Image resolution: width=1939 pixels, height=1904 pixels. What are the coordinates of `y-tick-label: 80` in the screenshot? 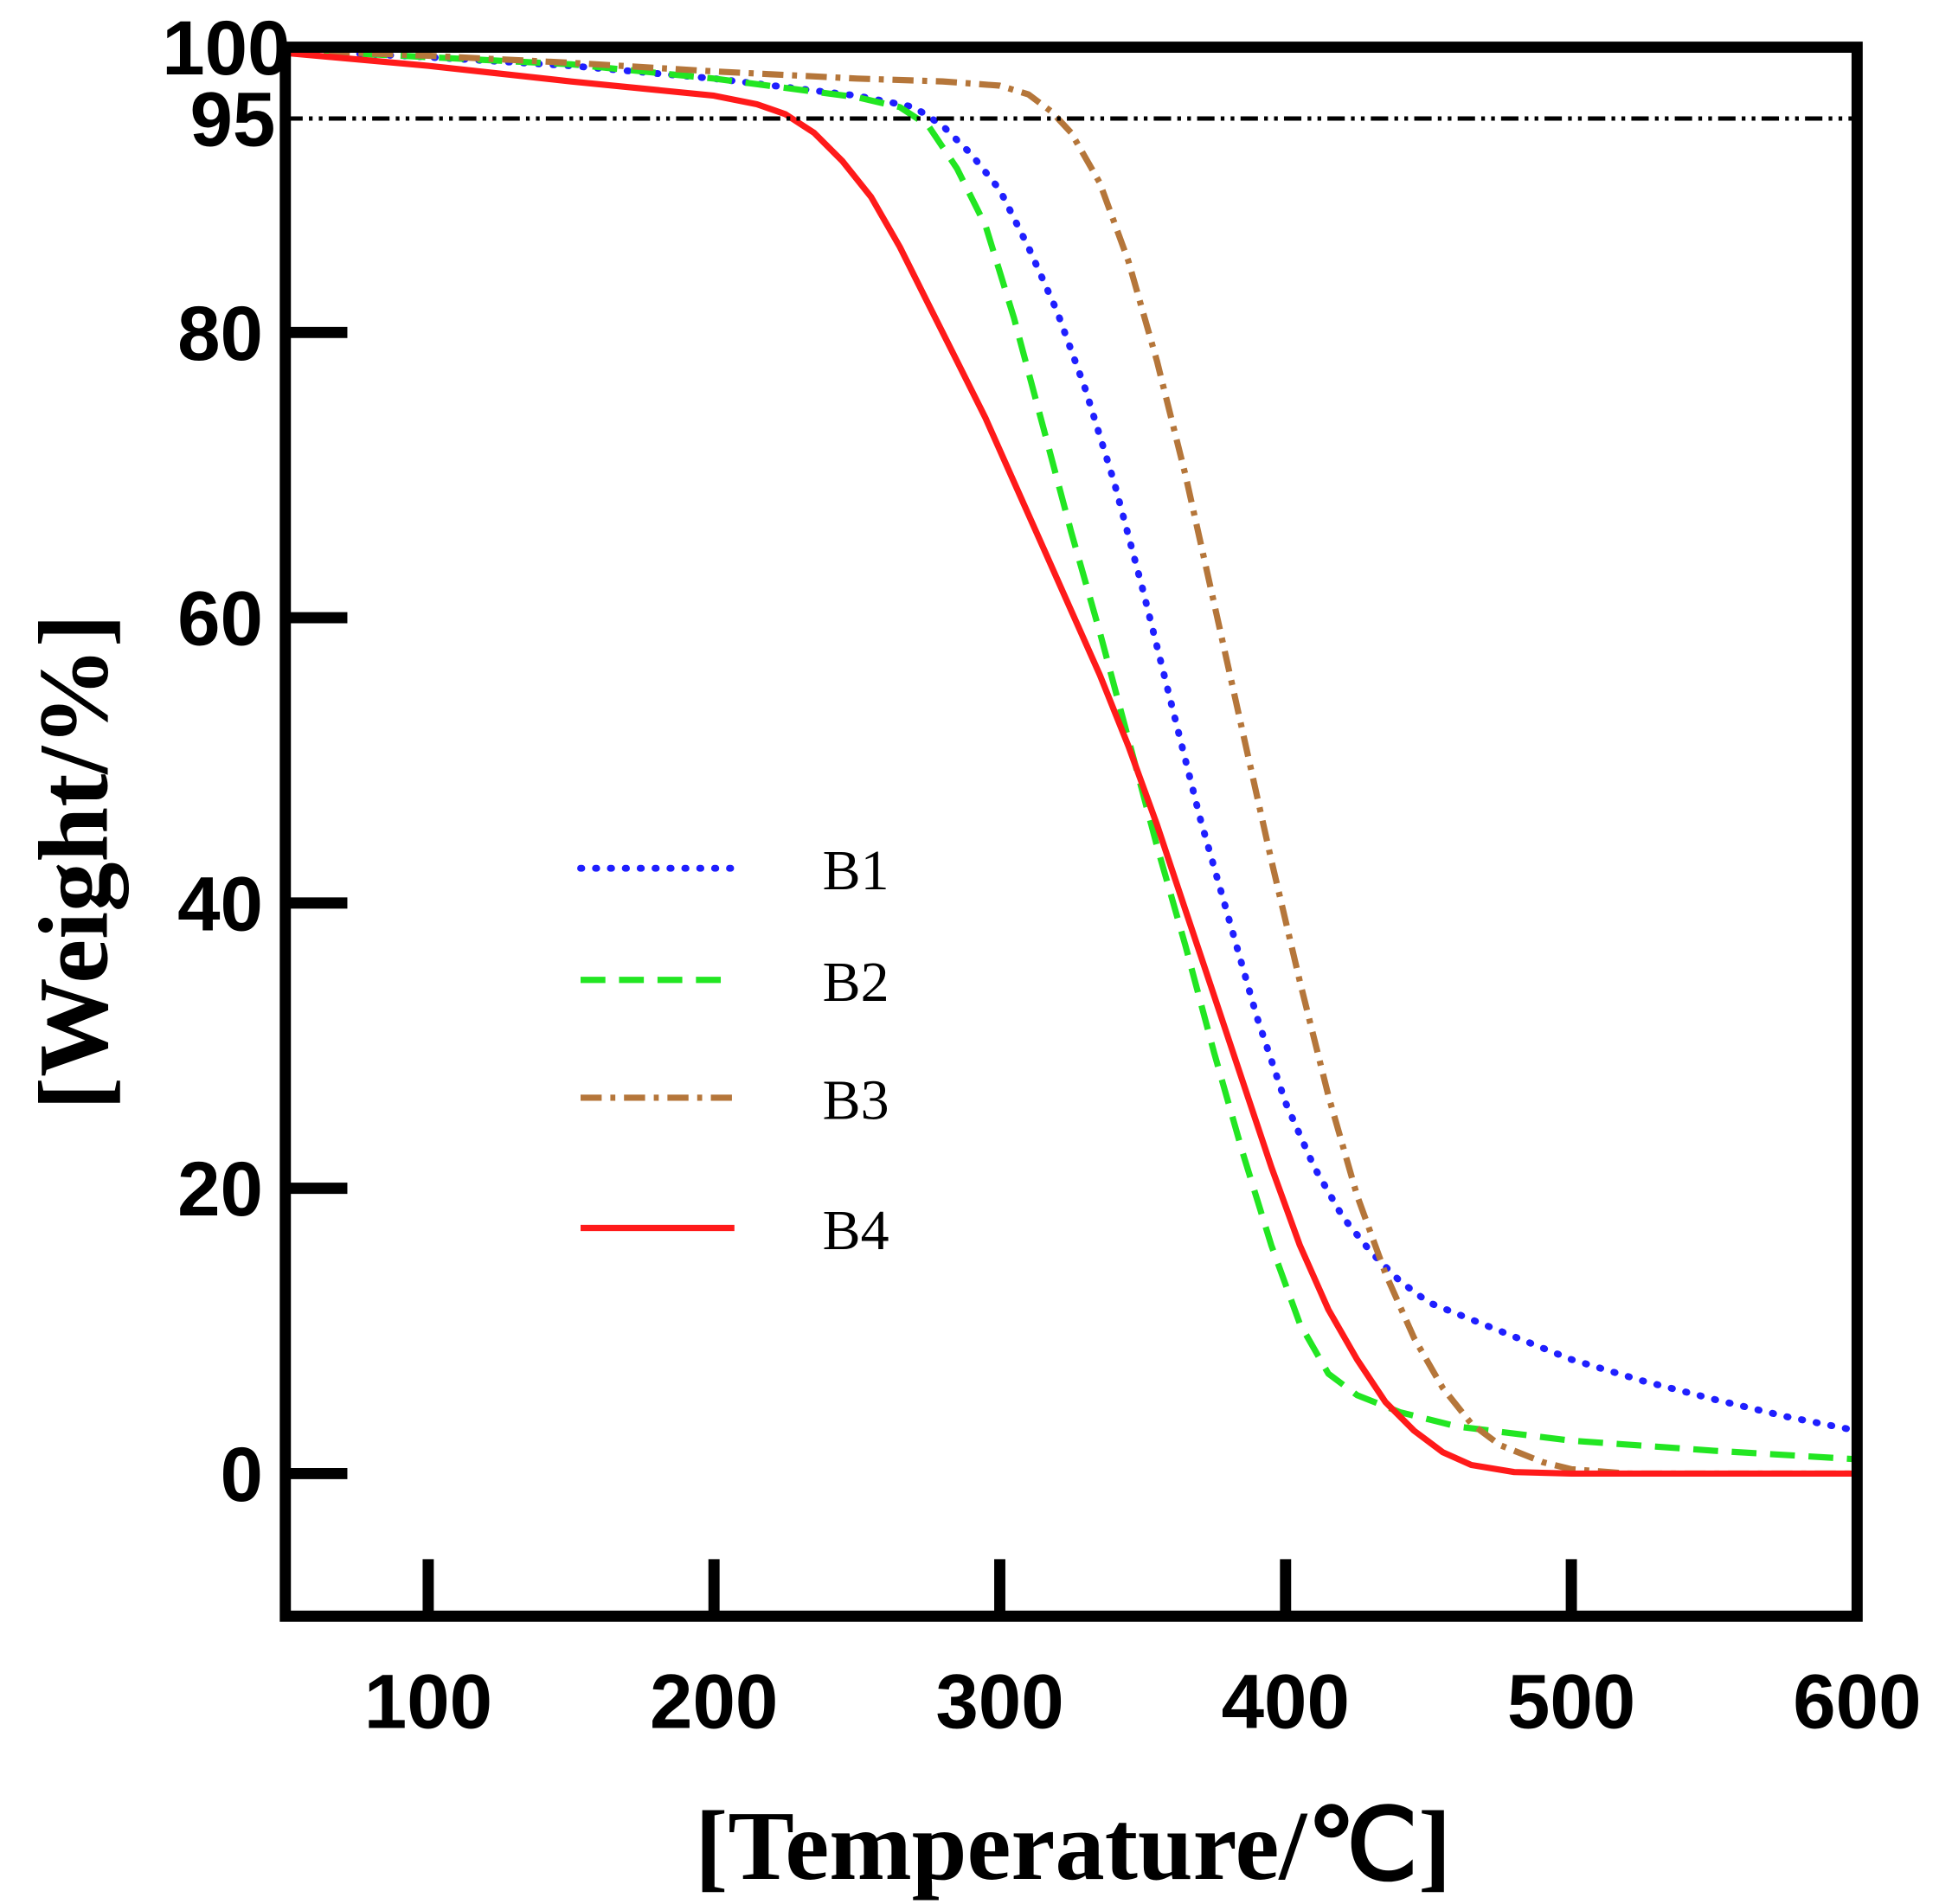 It's located at (220, 333).